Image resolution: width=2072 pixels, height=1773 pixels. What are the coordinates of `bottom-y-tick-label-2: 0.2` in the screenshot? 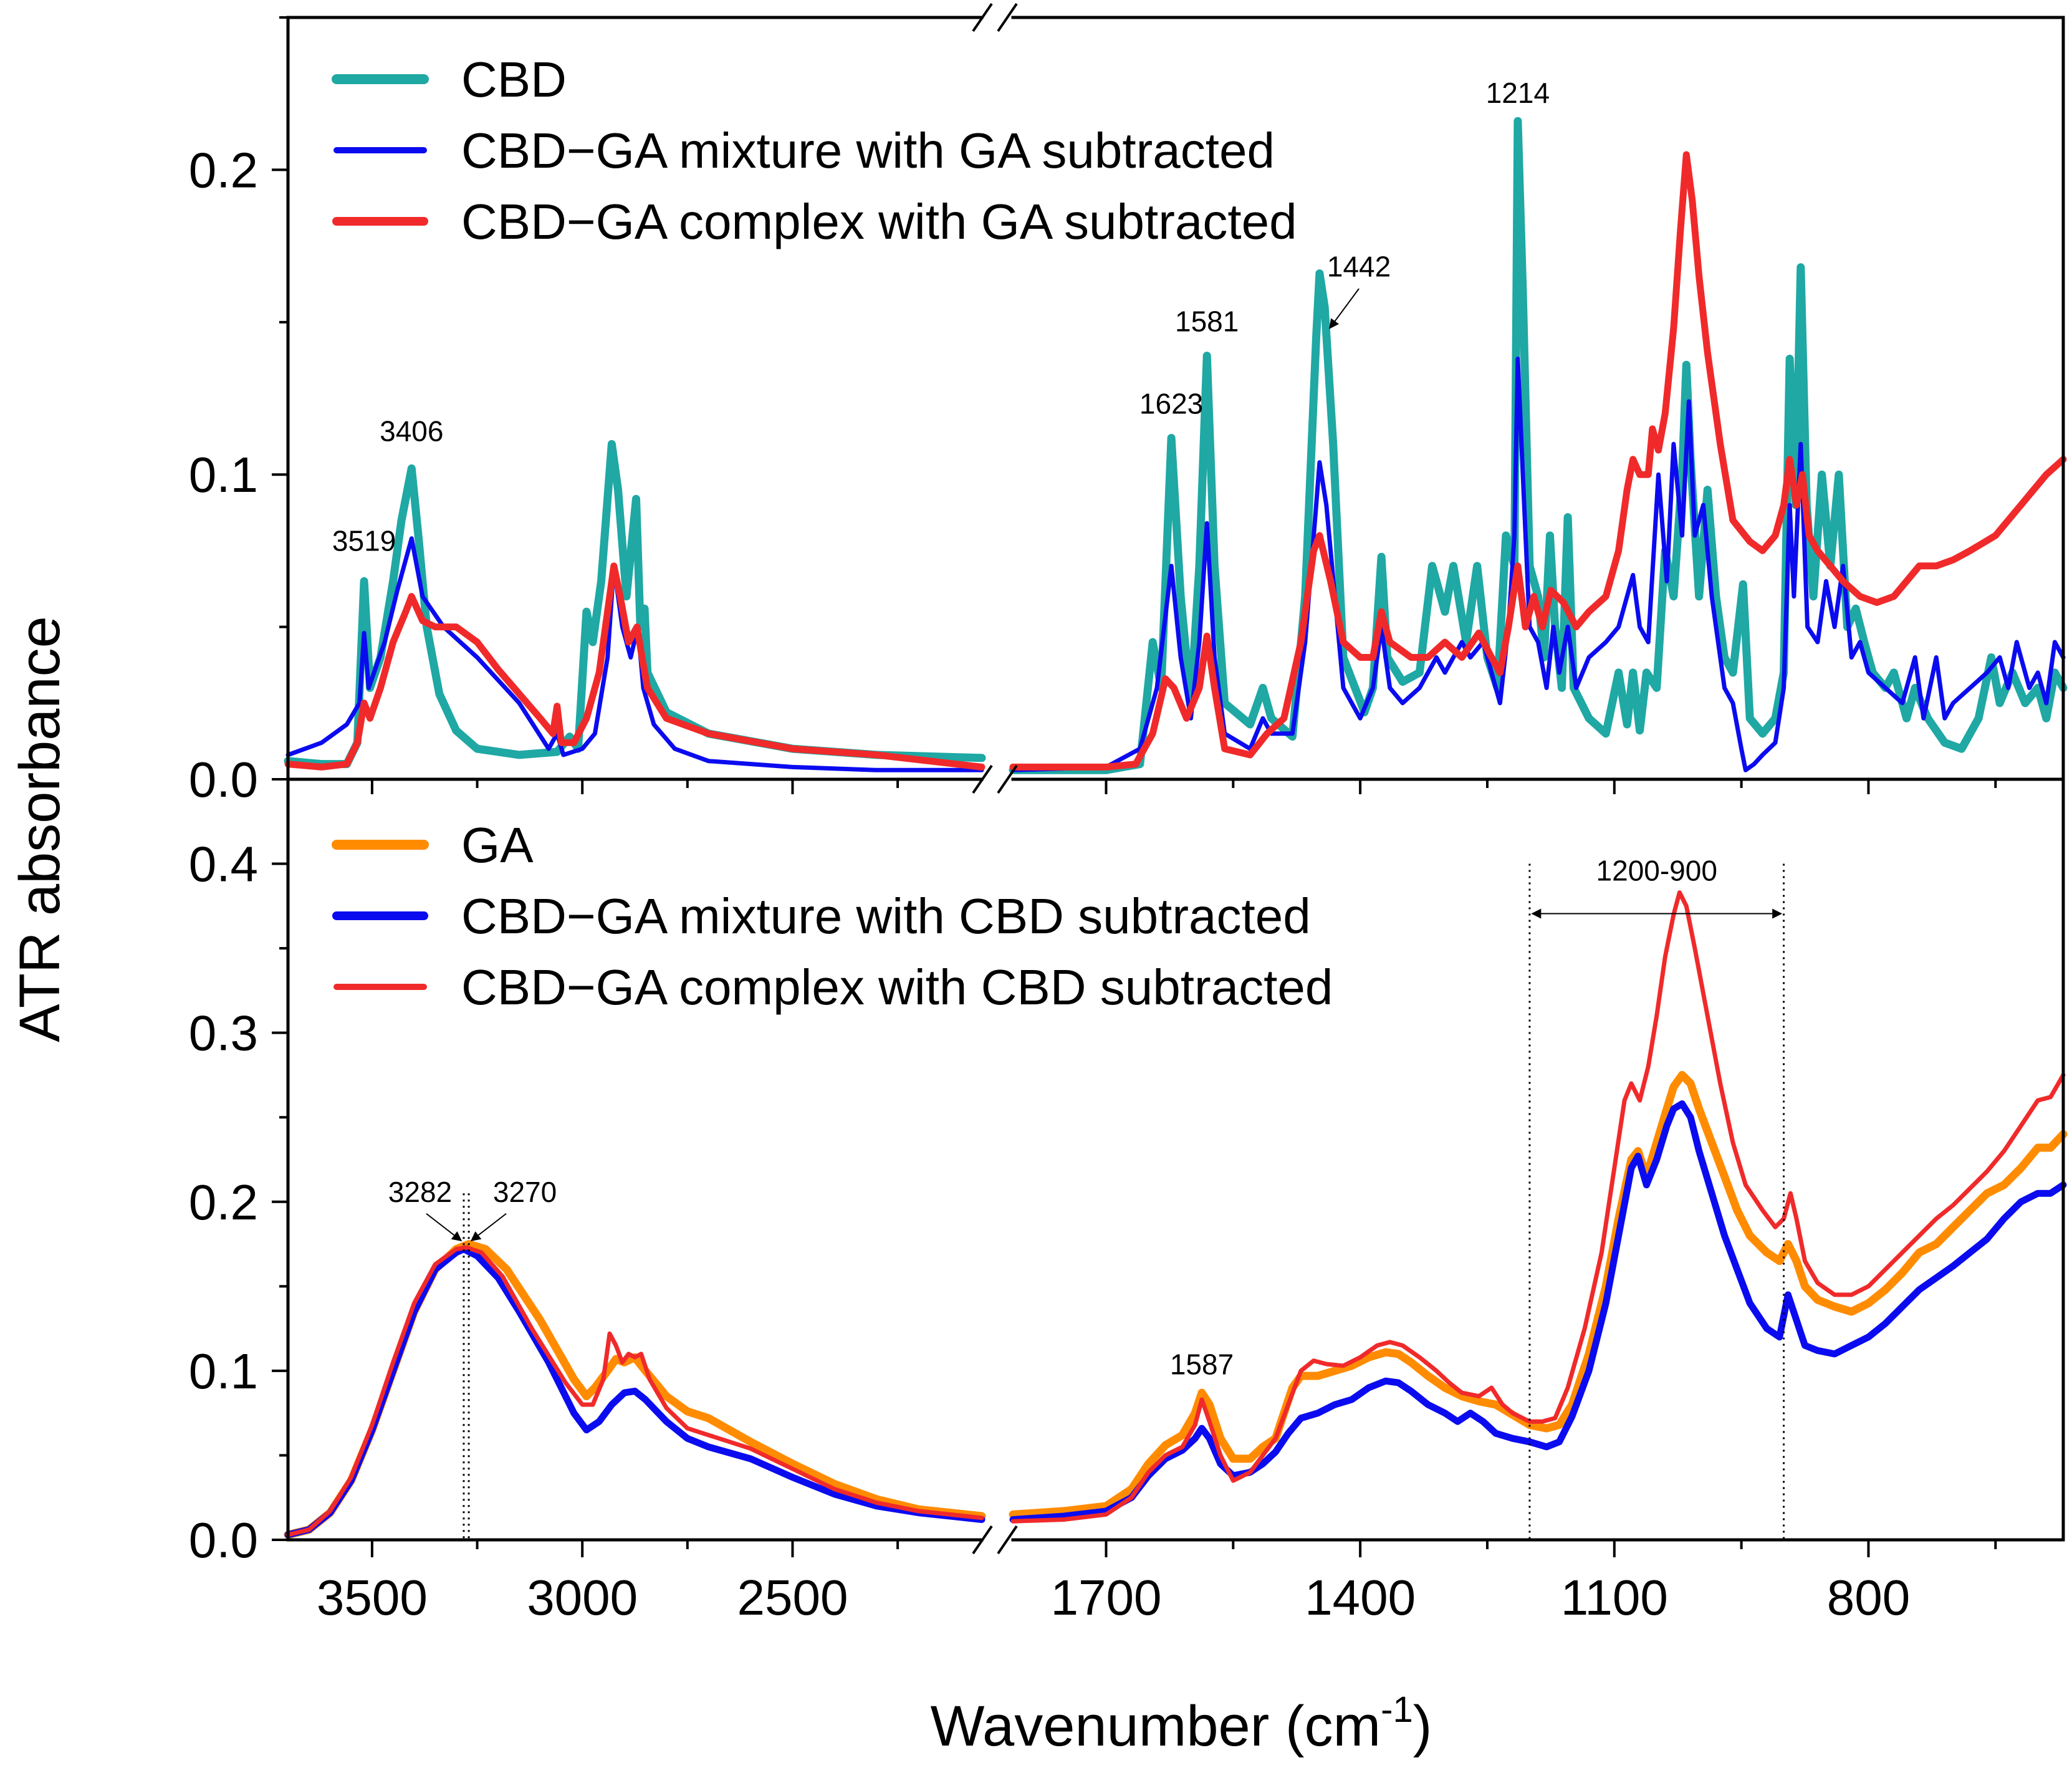 It's located at (224, 1202).